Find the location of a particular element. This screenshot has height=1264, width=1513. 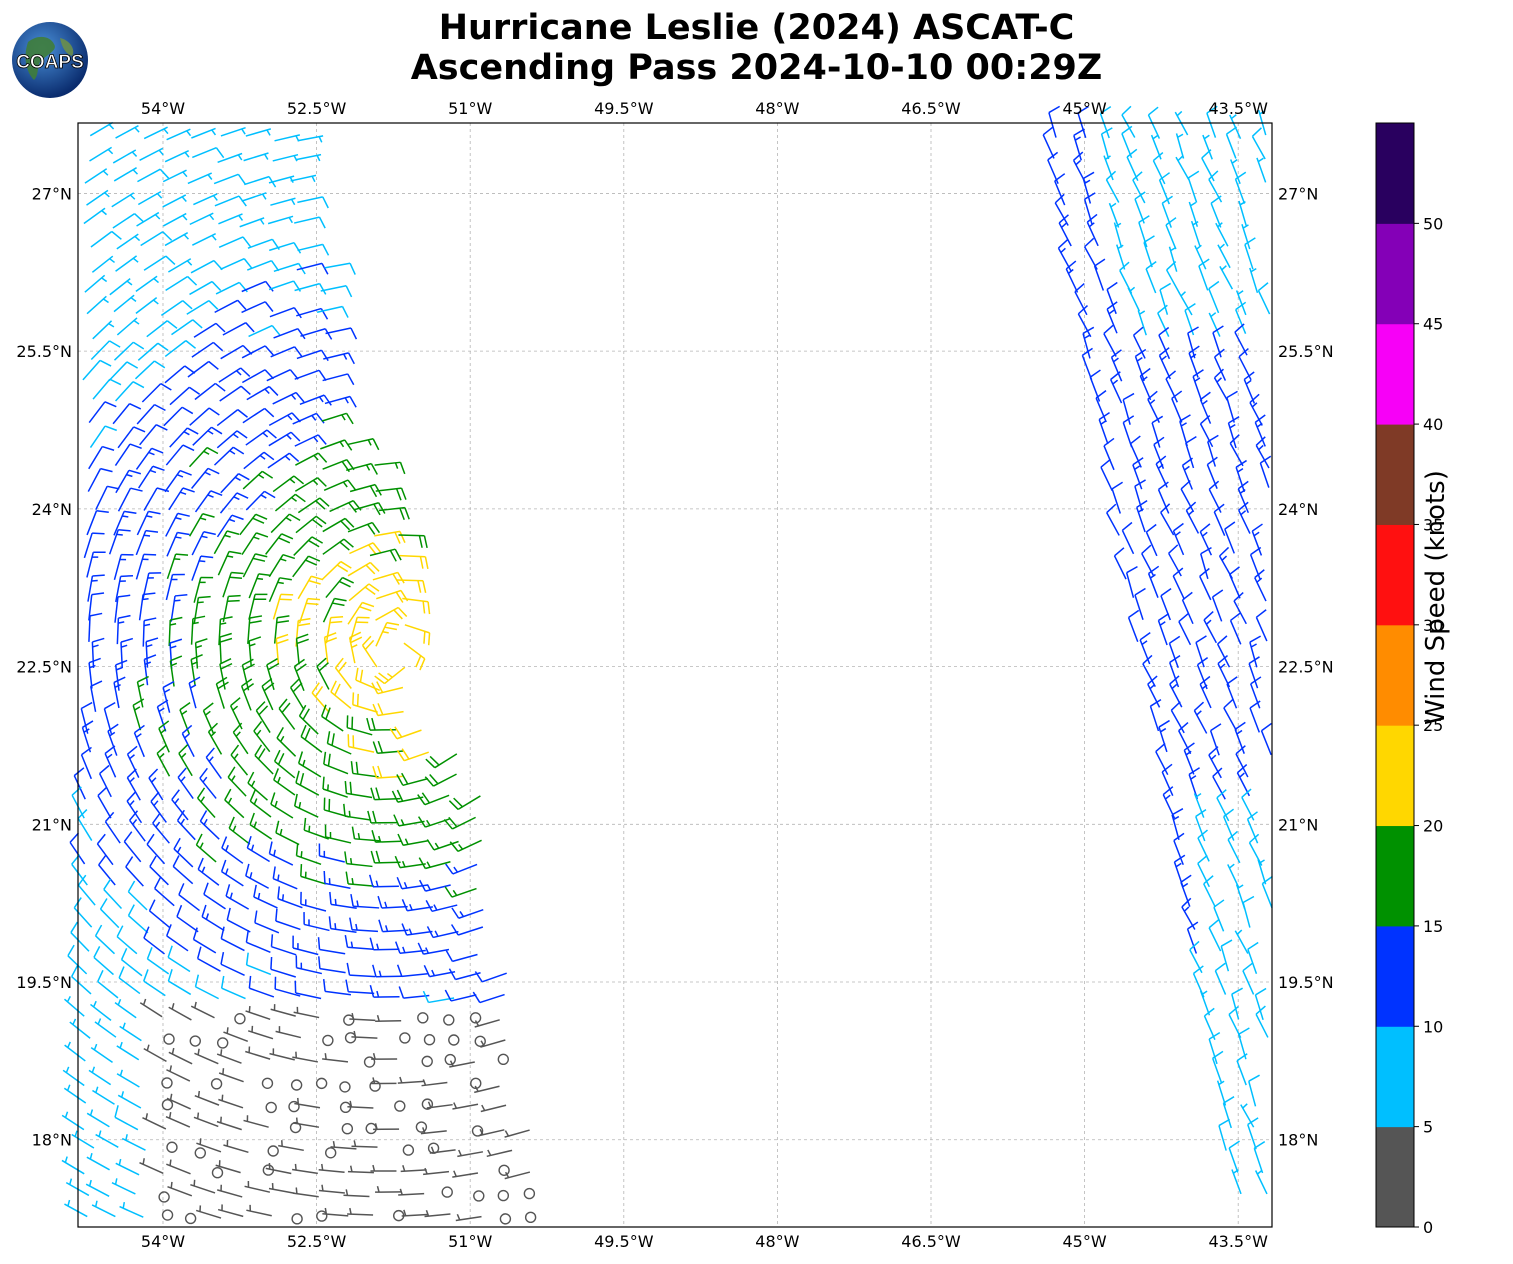

lat-label-left: 19.5°N is located at coordinates (44, 982).